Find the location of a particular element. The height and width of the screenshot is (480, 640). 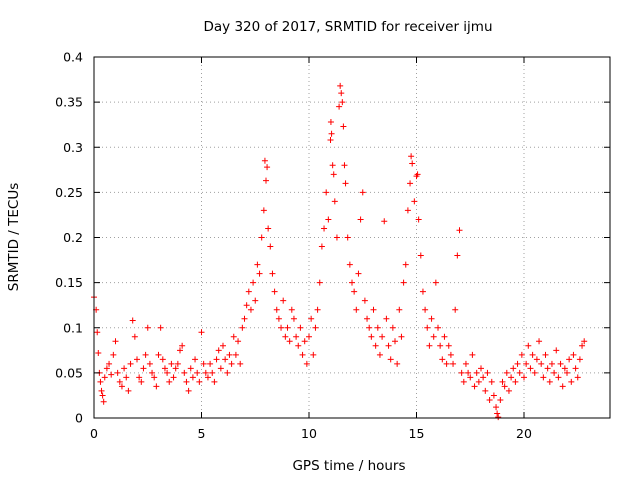

y-tick-labels: 0 0.05 0.1 0.15 0.2 0.25 0.3 0.35 0.4 is located at coordinates (69, 238).